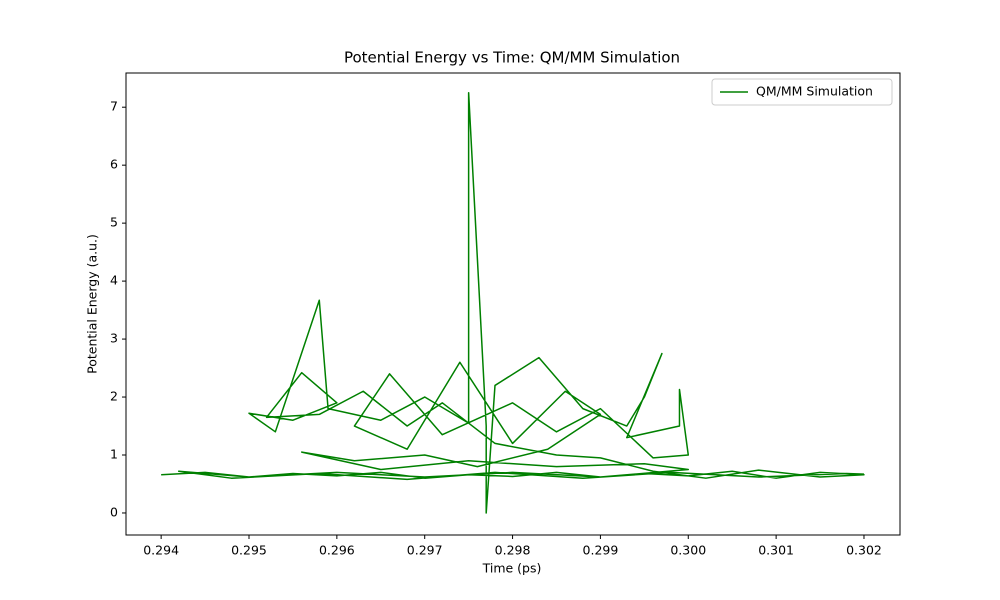 The height and width of the screenshot is (600, 1000). Describe the element at coordinates (114, 280) in the screenshot. I see `y-tick-label: 4` at that location.